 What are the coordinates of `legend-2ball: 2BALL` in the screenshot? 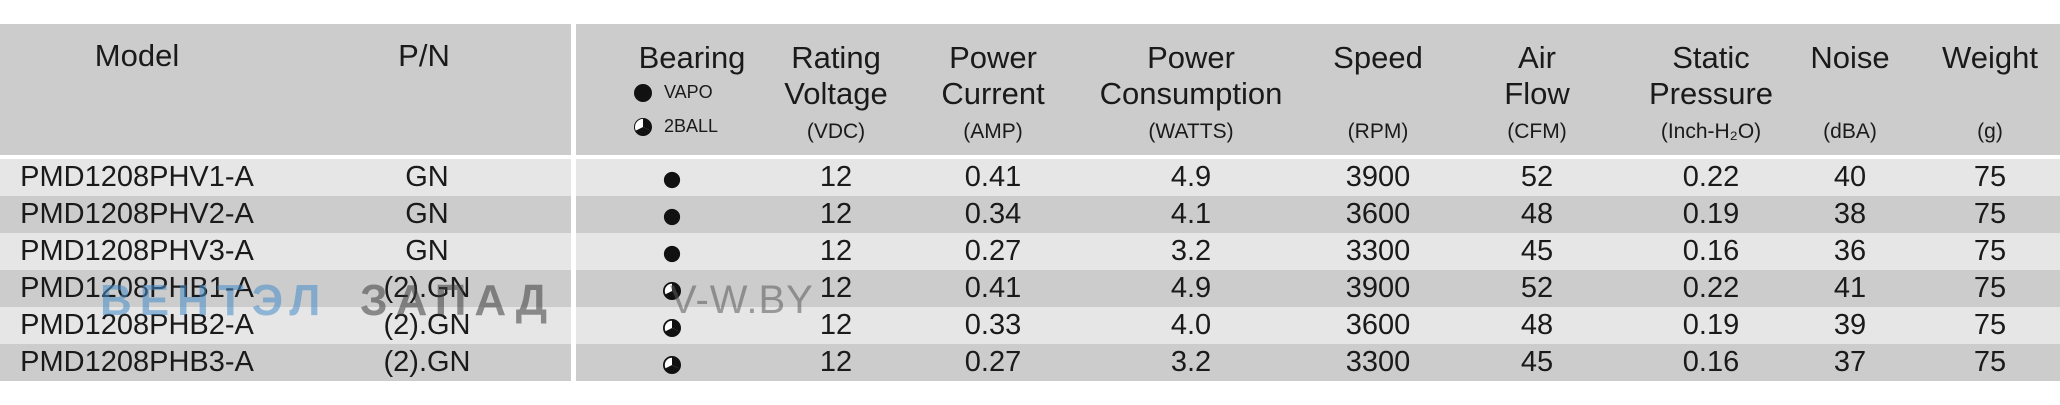 It's located at (676, 126).